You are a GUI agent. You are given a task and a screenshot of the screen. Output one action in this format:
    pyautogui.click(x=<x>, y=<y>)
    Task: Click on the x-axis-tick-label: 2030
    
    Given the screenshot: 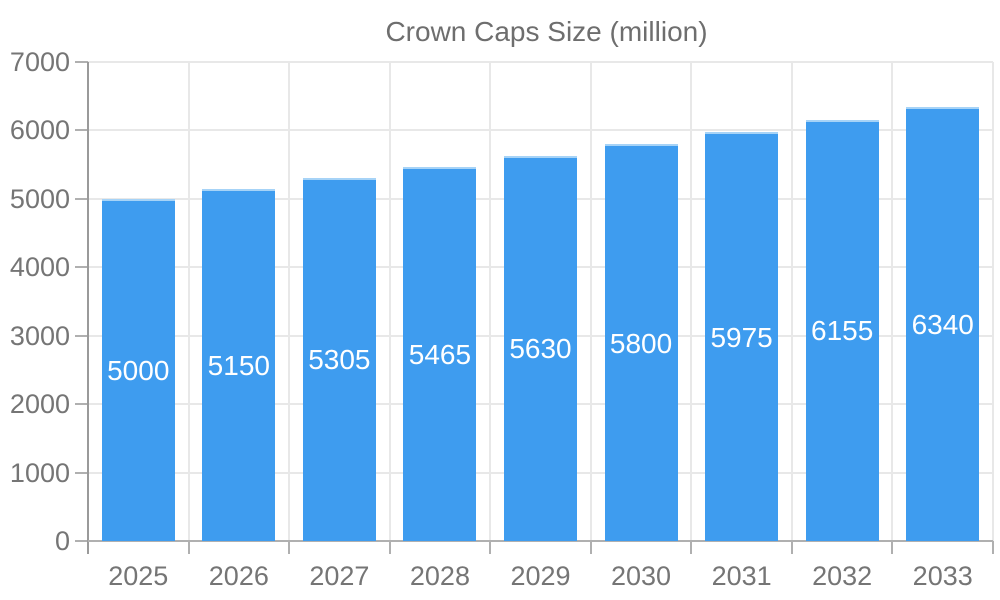 What is the action you would take?
    pyautogui.click(x=641, y=576)
    